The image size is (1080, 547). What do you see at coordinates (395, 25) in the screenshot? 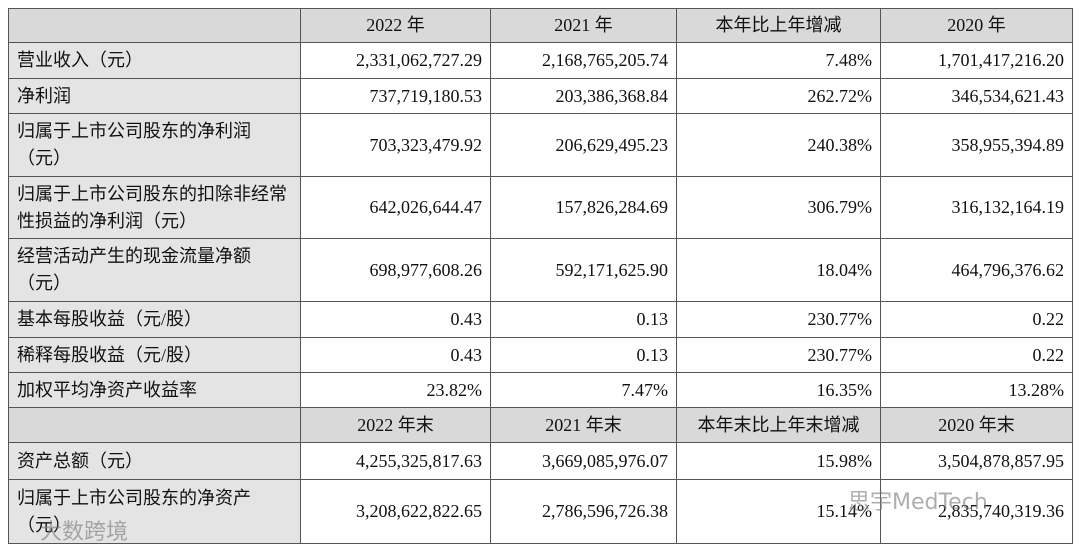
I see `header-cell: 2022 年` at bounding box center [395, 25].